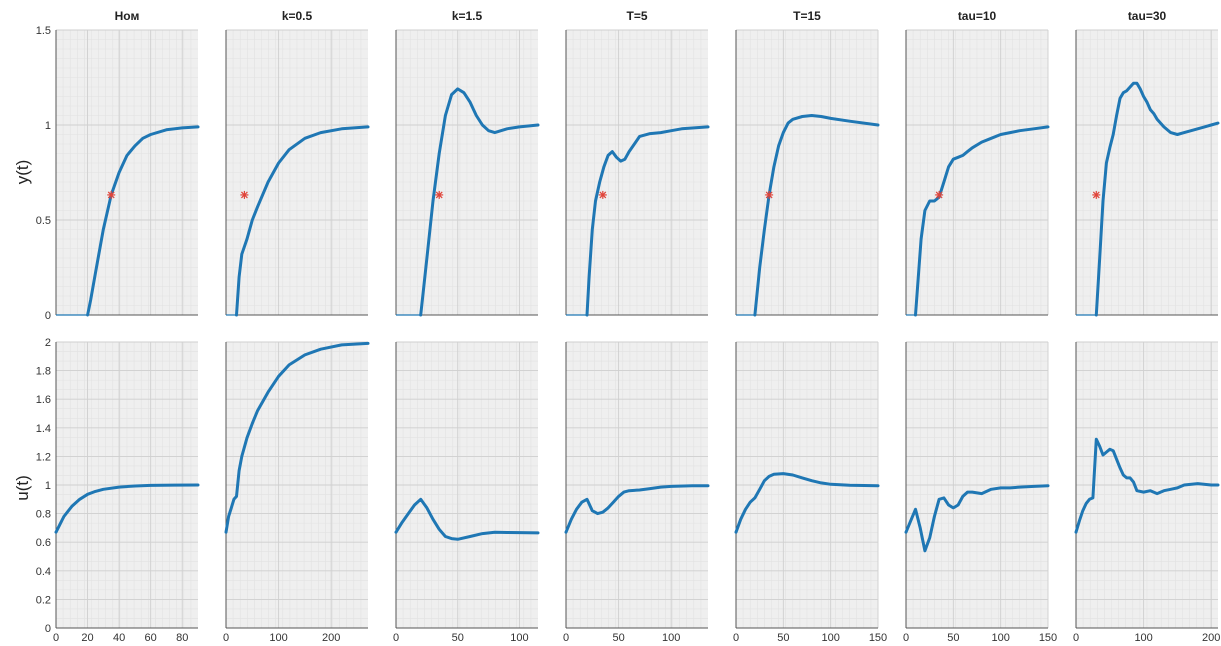 The image size is (1221, 646). I want to click on panel-u-5: 0 50 100 150, so click(810, 492).